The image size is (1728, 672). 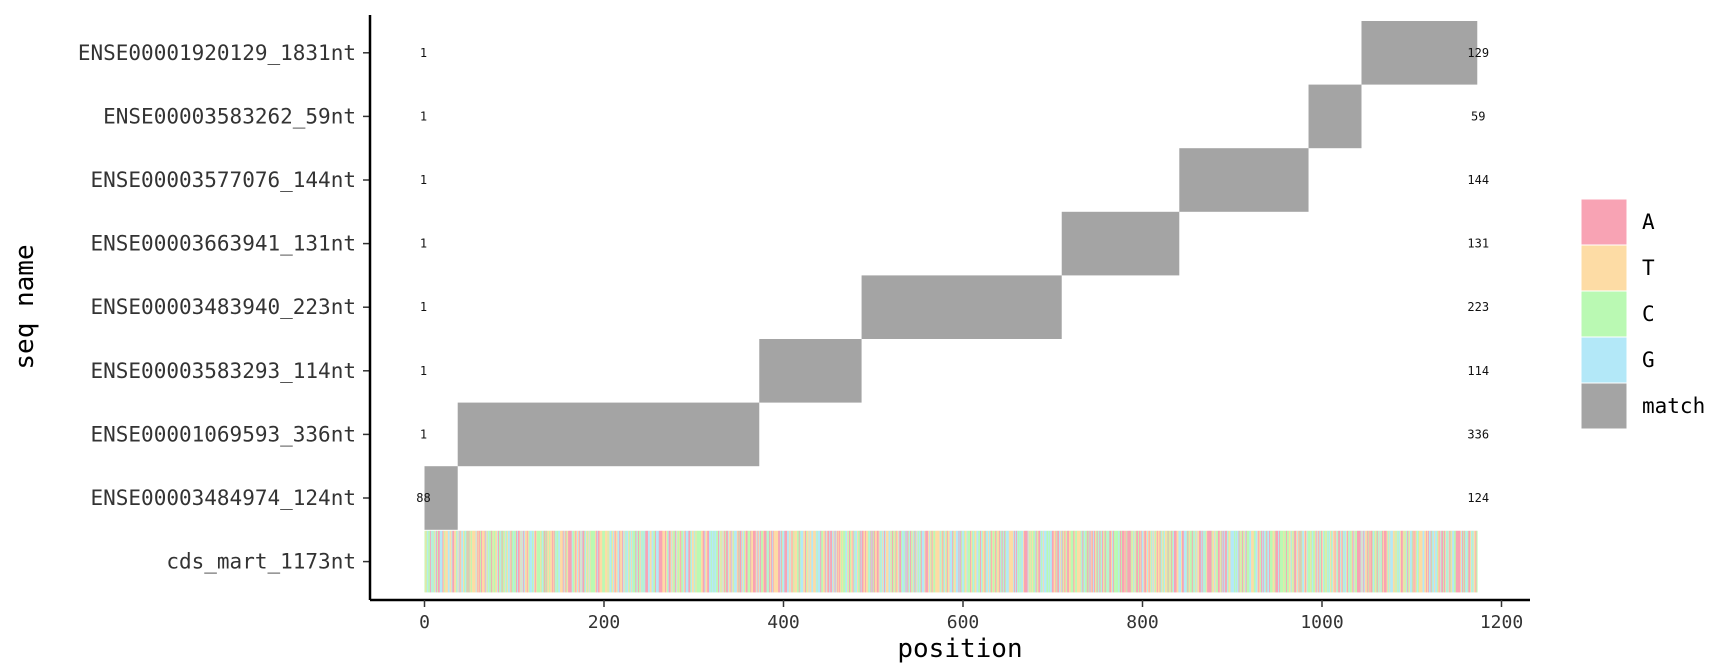 What do you see at coordinates (608, 434) in the screenshot?
I see `match-bar` at bounding box center [608, 434].